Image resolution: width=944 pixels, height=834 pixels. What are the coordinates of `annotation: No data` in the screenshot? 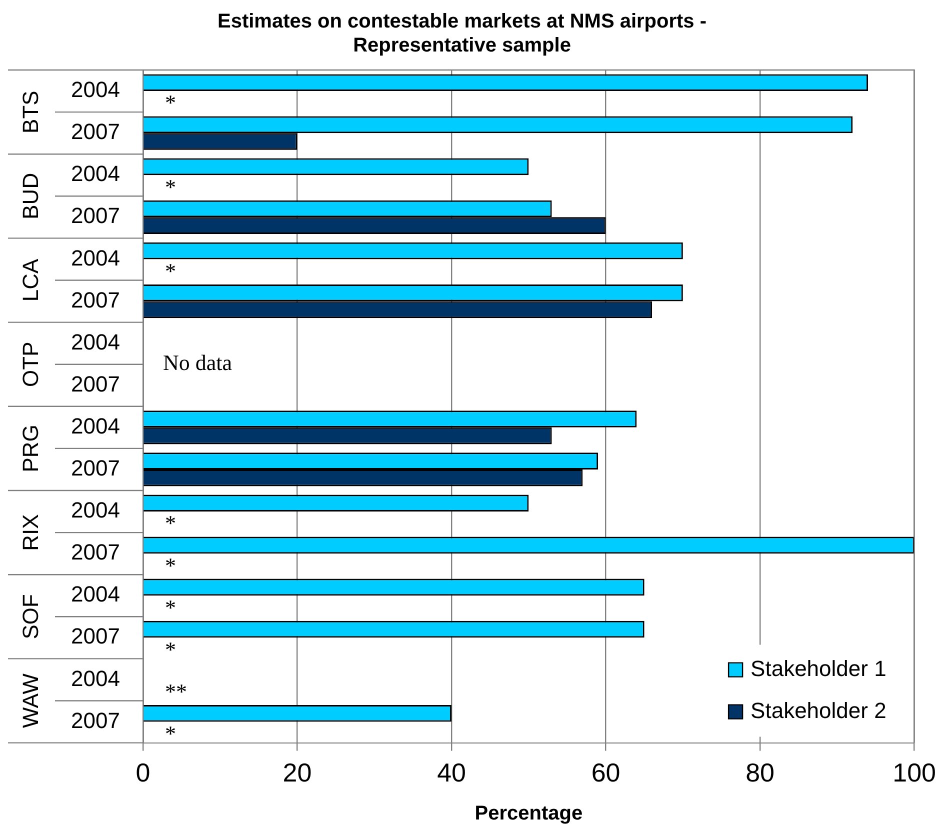 It's located at (197, 363).